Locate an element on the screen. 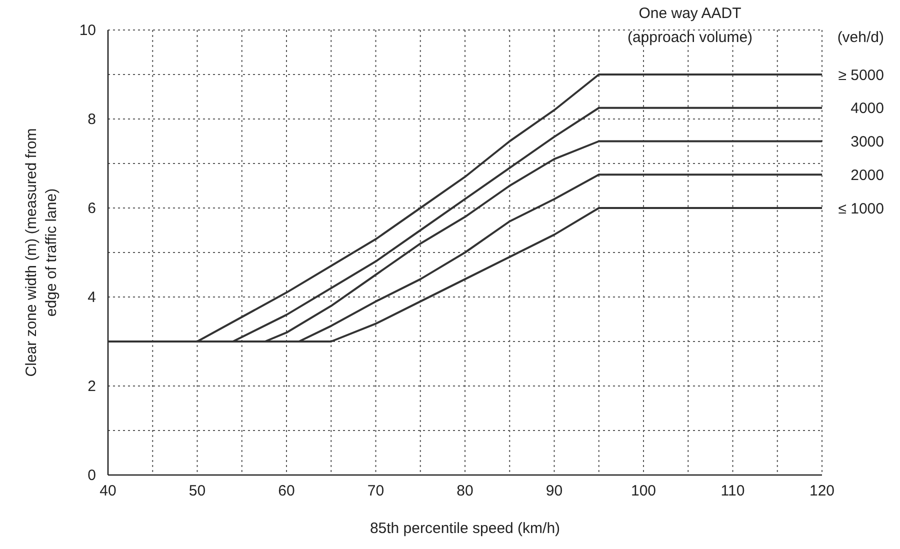  y-tick-label: 10 is located at coordinates (87, 30).